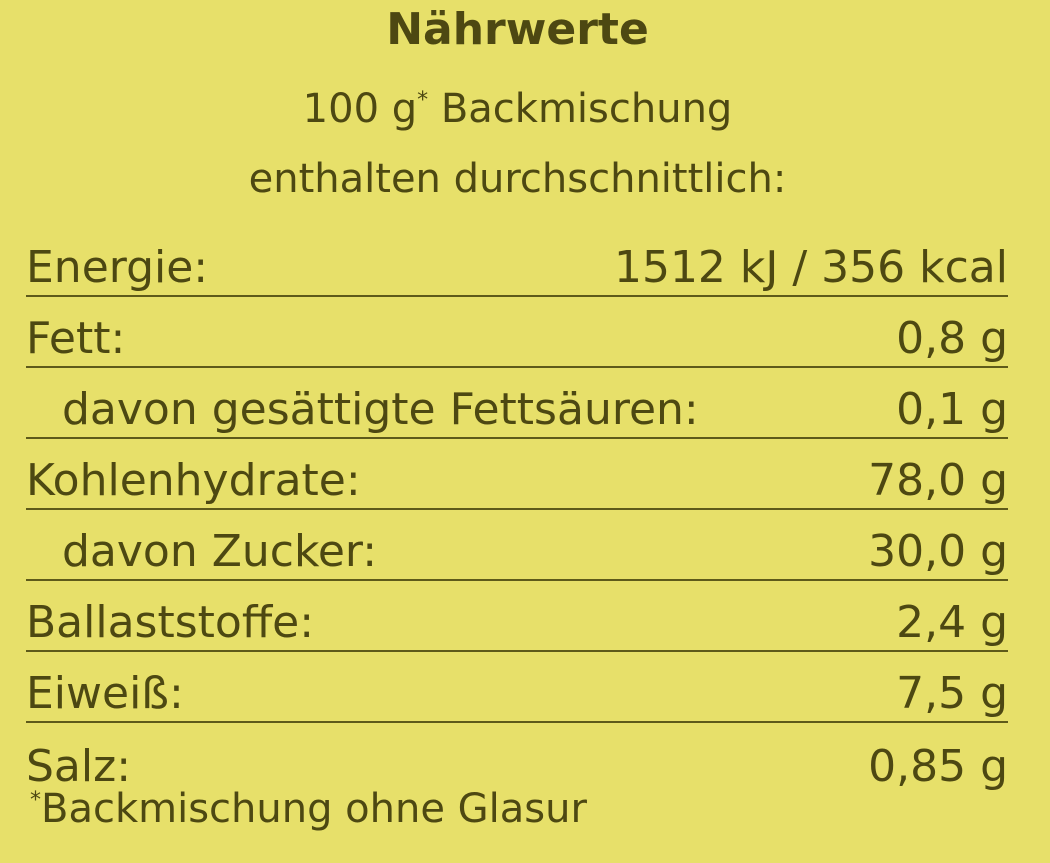 This screenshot has width=1050, height=863. I want to click on nutrient-label: Kohlenhydrate:, so click(193, 480).